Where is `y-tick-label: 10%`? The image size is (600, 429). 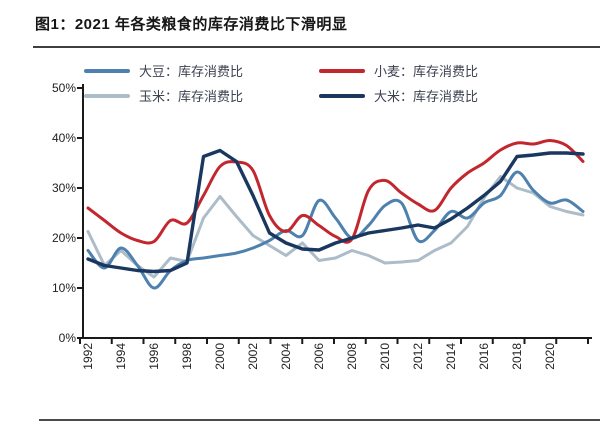
y-tick-label: 10% is located at coordinates (63, 288).